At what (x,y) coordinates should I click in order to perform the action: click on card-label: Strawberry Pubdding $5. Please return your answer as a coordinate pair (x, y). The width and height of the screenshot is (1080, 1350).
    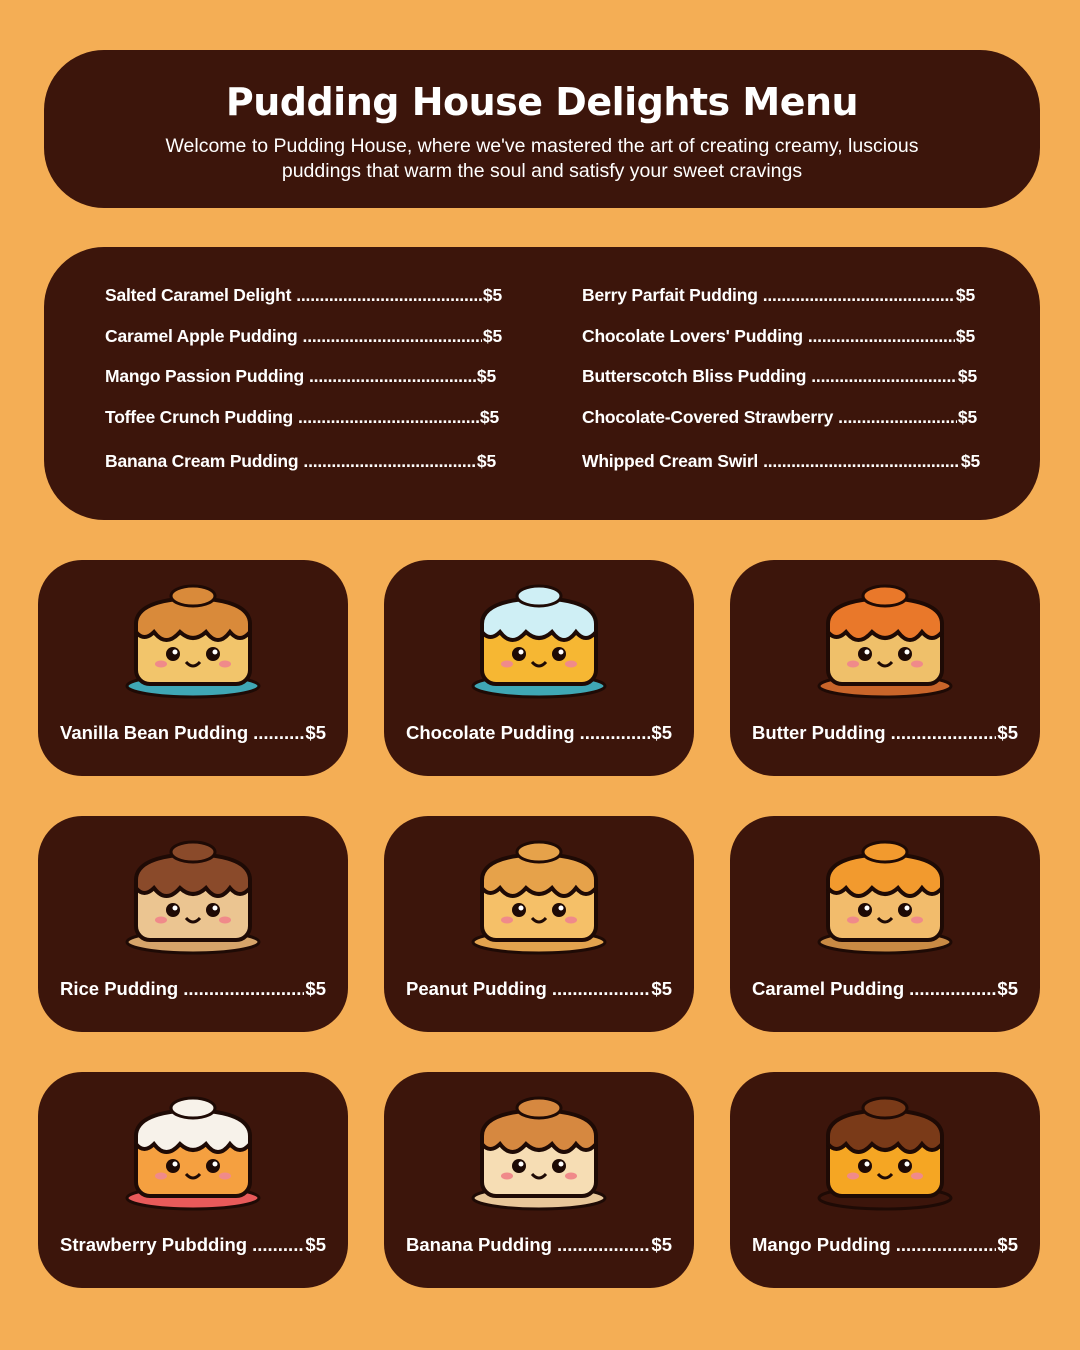
    Looking at the image, I should click on (193, 1245).